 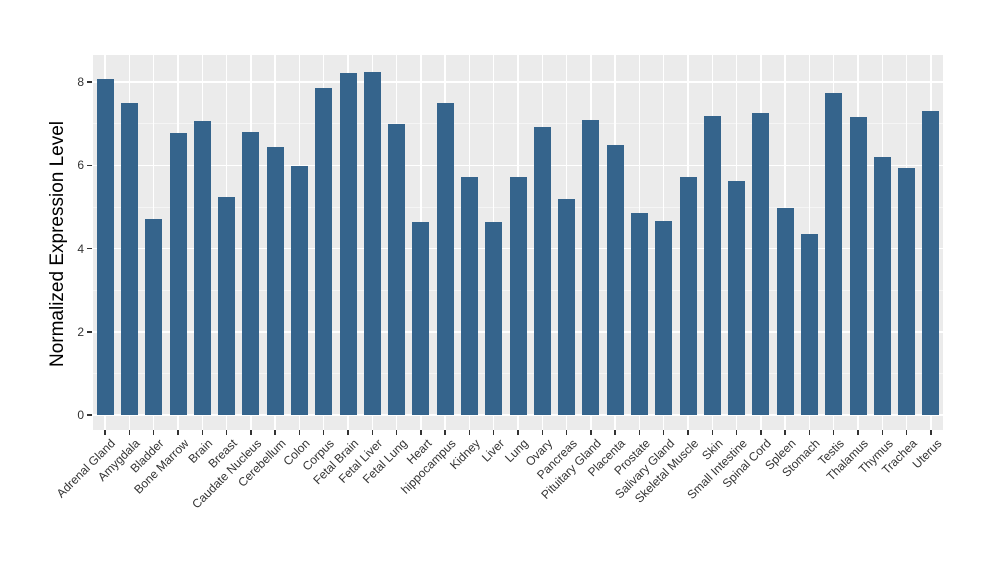 I want to click on x-tick-label: Liver, so click(x=492, y=450).